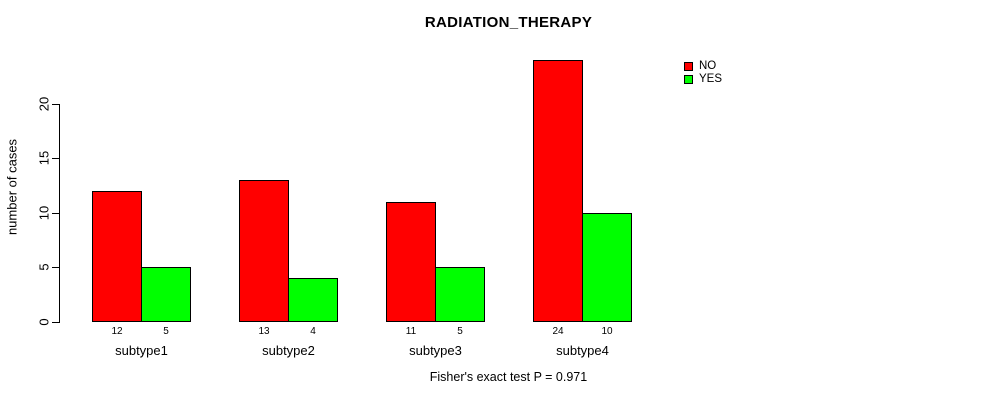 The height and width of the screenshot is (400, 990). I want to click on bar-value-label: 11, so click(411, 331).